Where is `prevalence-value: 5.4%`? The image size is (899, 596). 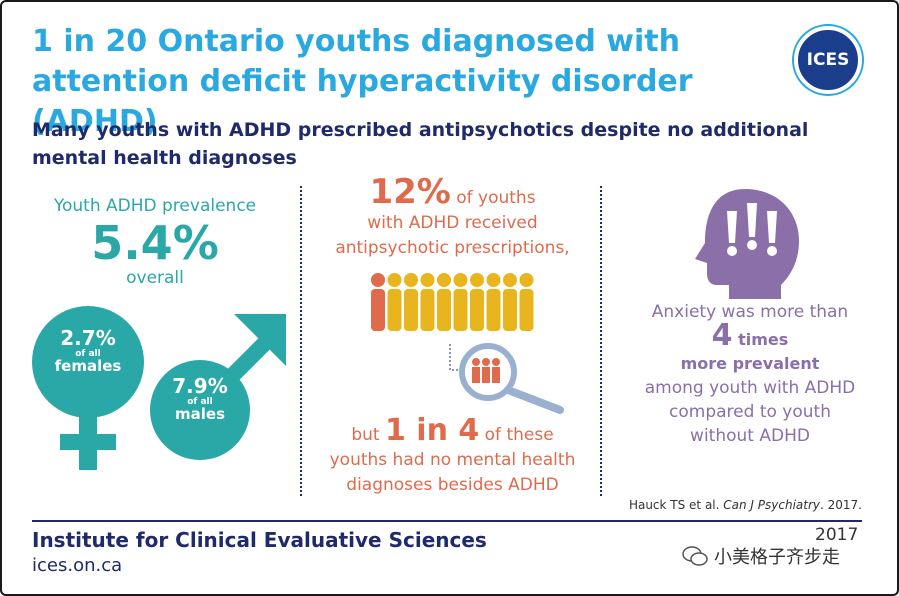
prevalence-value: 5.4% is located at coordinates (155, 243).